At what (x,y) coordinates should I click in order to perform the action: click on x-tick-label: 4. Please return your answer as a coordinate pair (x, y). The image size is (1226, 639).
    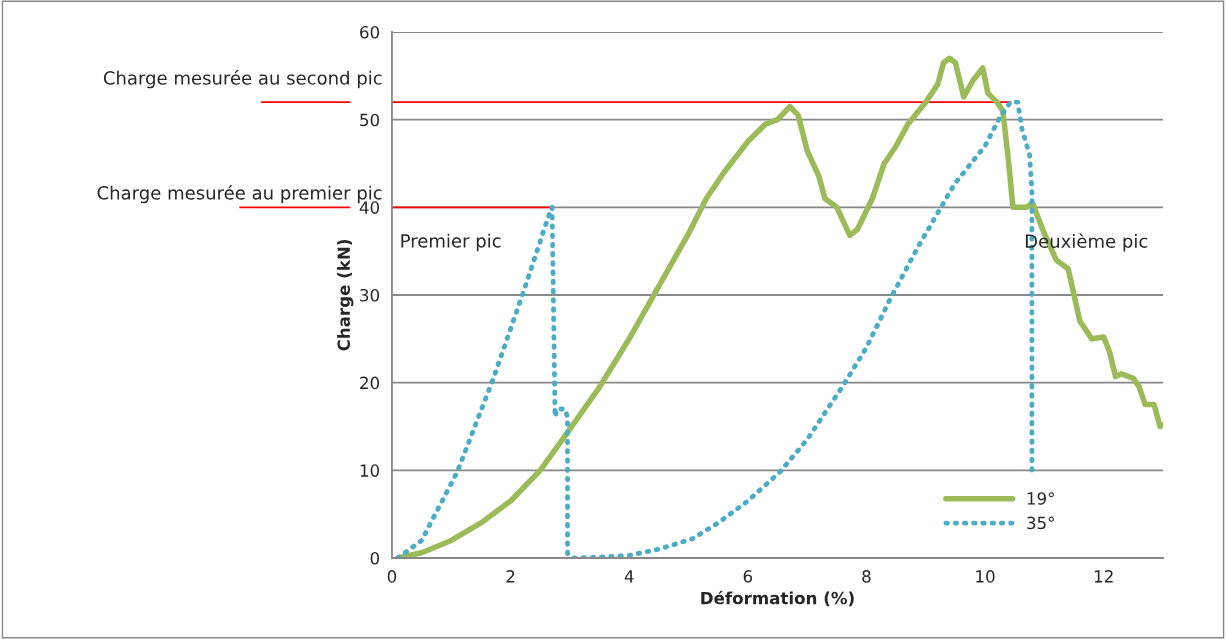
    Looking at the image, I should click on (629, 576).